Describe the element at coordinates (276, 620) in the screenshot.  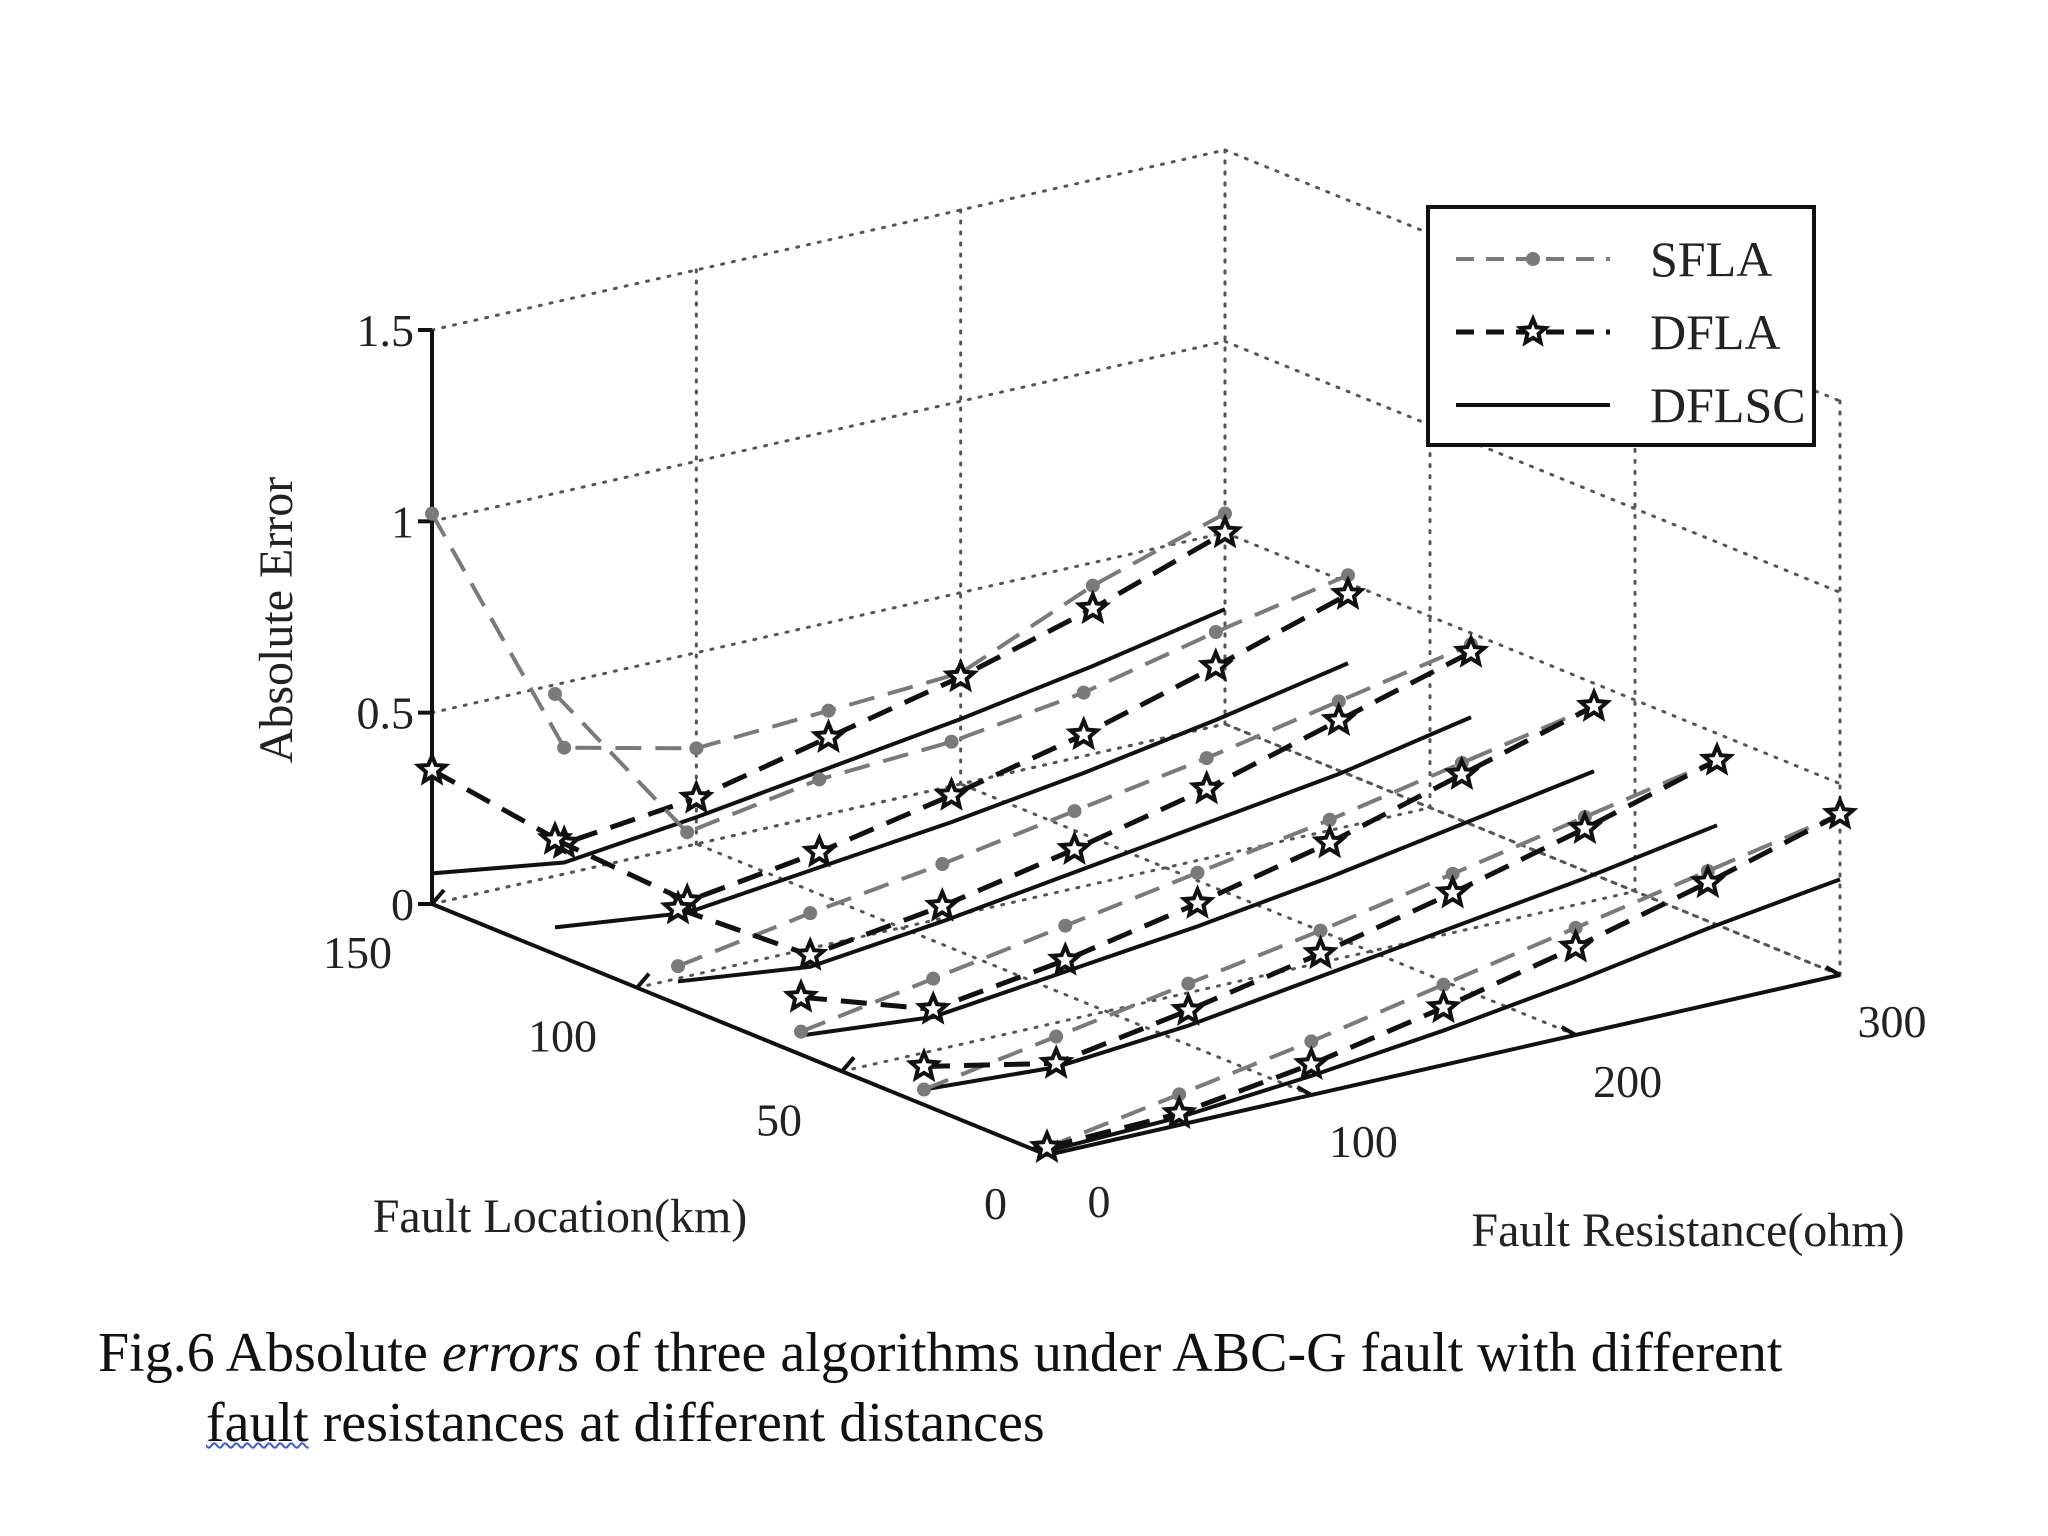
I see `z-axis-title: Absolute Error` at that location.